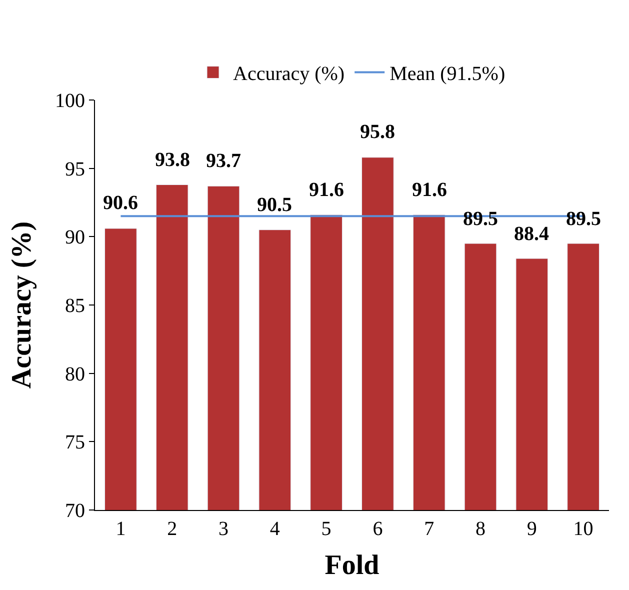 This screenshot has height=590, width=629. I want to click on y-tick-label: 80, so click(75, 374).